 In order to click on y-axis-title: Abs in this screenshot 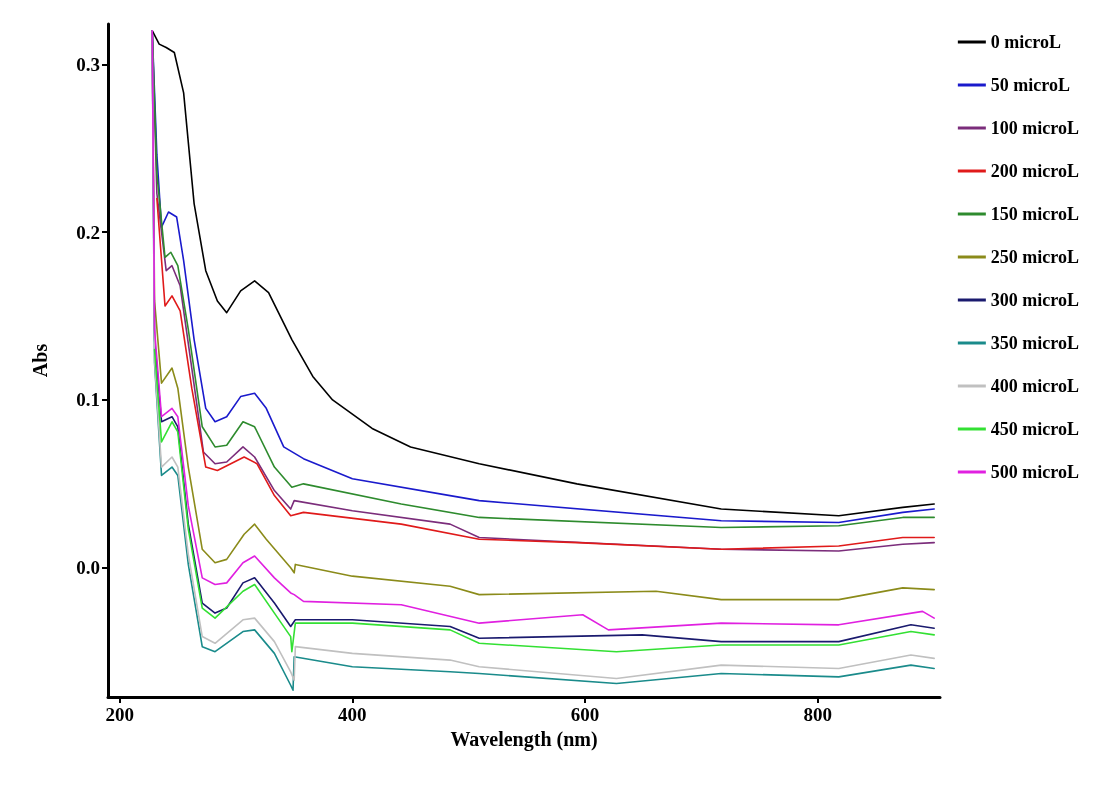, I will do `click(40, 360)`.